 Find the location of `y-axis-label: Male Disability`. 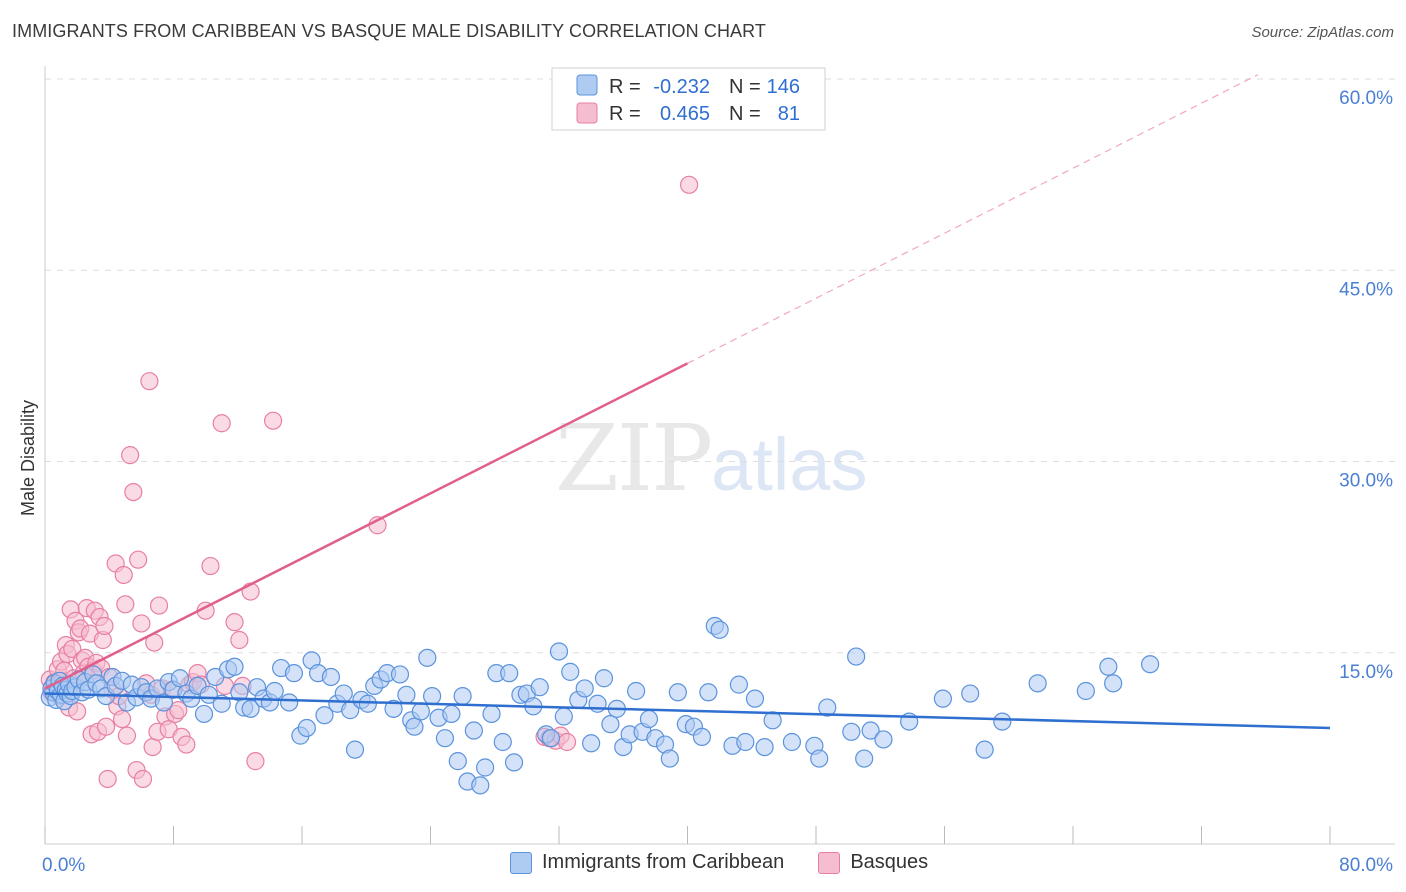

y-axis-label: Male Disability is located at coordinates (28, 458).